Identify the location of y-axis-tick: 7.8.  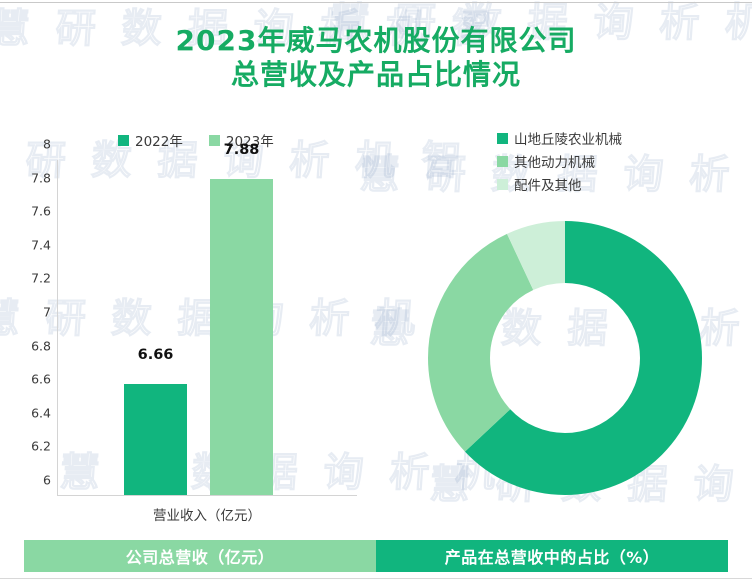
(41, 178).